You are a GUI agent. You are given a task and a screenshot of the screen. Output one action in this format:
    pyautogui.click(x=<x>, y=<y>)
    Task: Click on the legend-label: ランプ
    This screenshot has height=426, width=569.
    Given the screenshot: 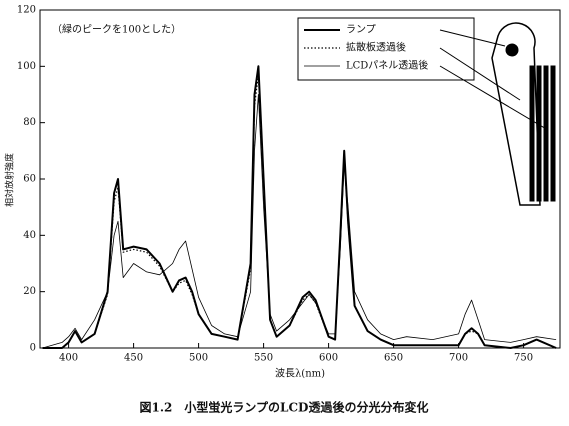 What is the action you would take?
    pyautogui.click(x=361, y=30)
    